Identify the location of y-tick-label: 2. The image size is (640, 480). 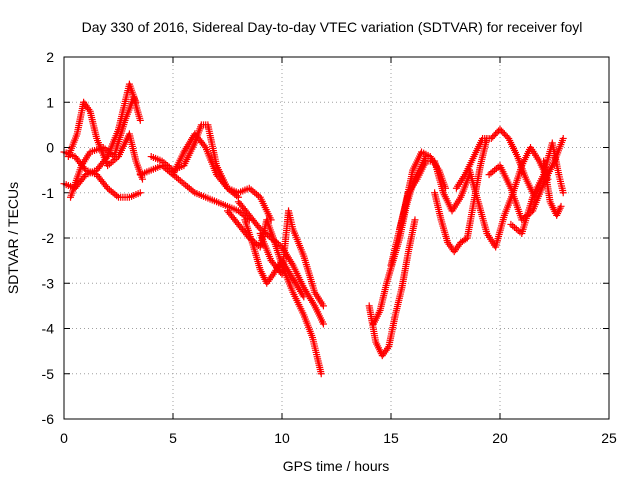
(50, 57).